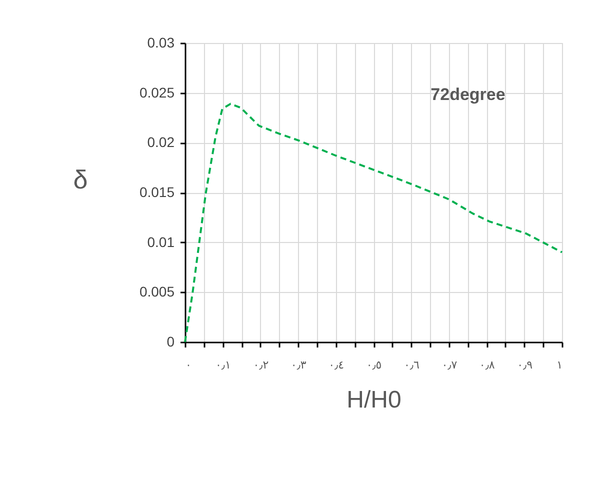 The width and height of the screenshot is (604, 480). I want to click on x-tick-label: ٠٫٥, so click(374, 365).